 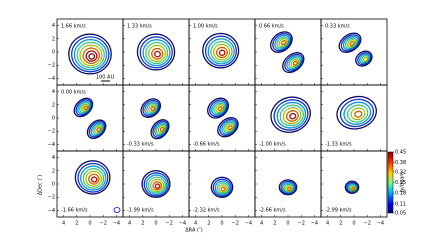 What do you see at coordinates (301, 224) in the screenshot?
I see `x-tick-label: −2` at bounding box center [301, 224].